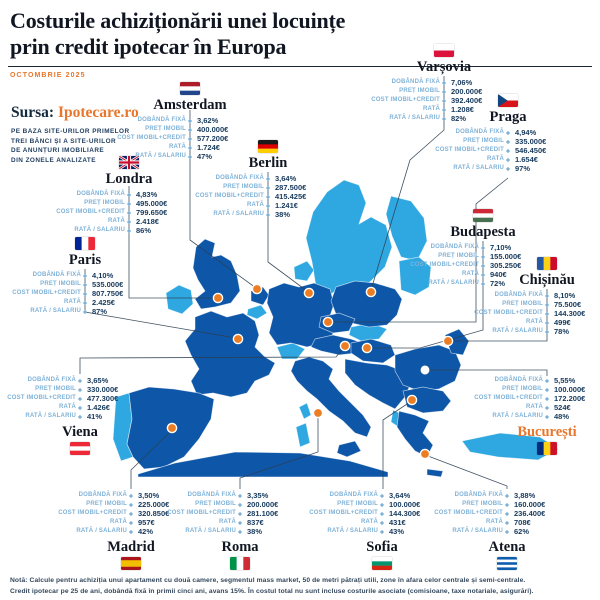 The width and height of the screenshot is (600, 600). Describe the element at coordinates (70, 131) in the screenshot. I see `source-note-line: PE BAZA SITE-URILOR PRIMELOR` at that location.